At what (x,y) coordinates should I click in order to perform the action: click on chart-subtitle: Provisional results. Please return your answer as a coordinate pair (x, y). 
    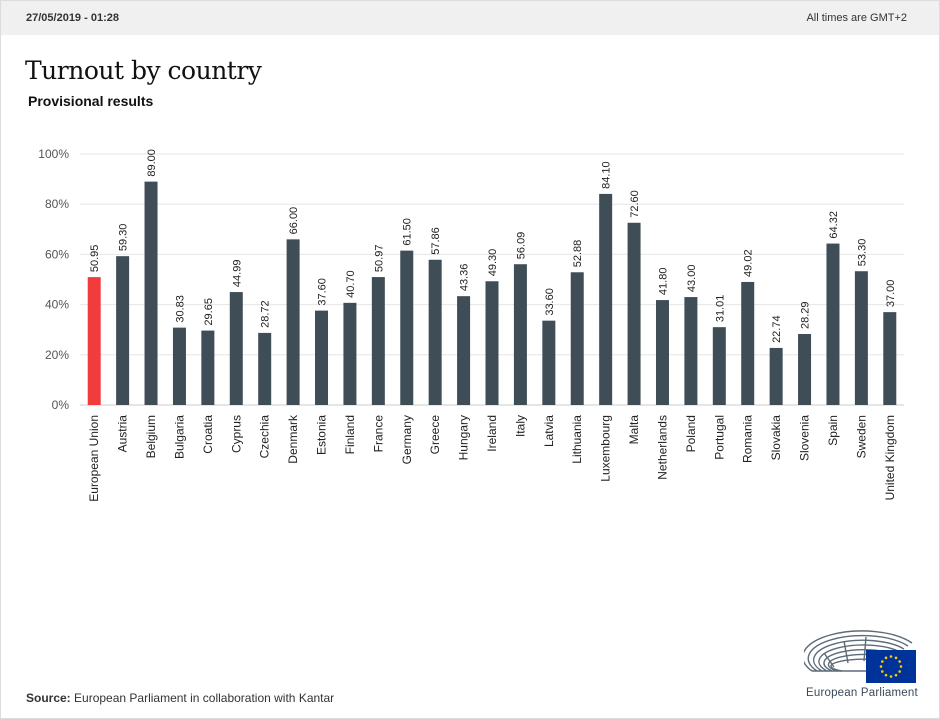
    Looking at the image, I should click on (91, 101).